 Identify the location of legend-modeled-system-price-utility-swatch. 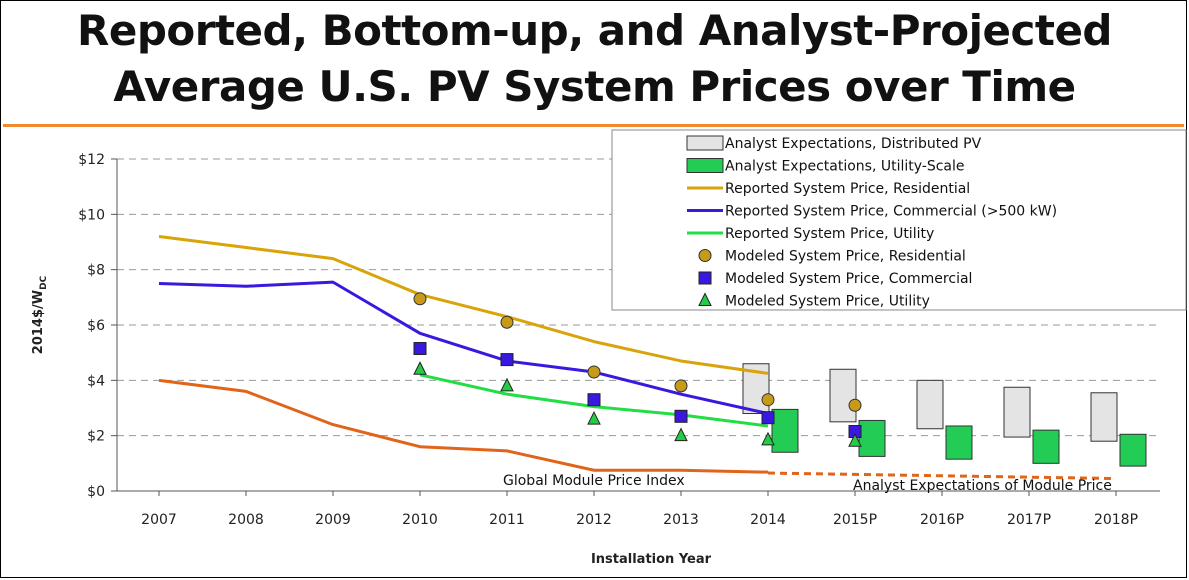
(705, 299).